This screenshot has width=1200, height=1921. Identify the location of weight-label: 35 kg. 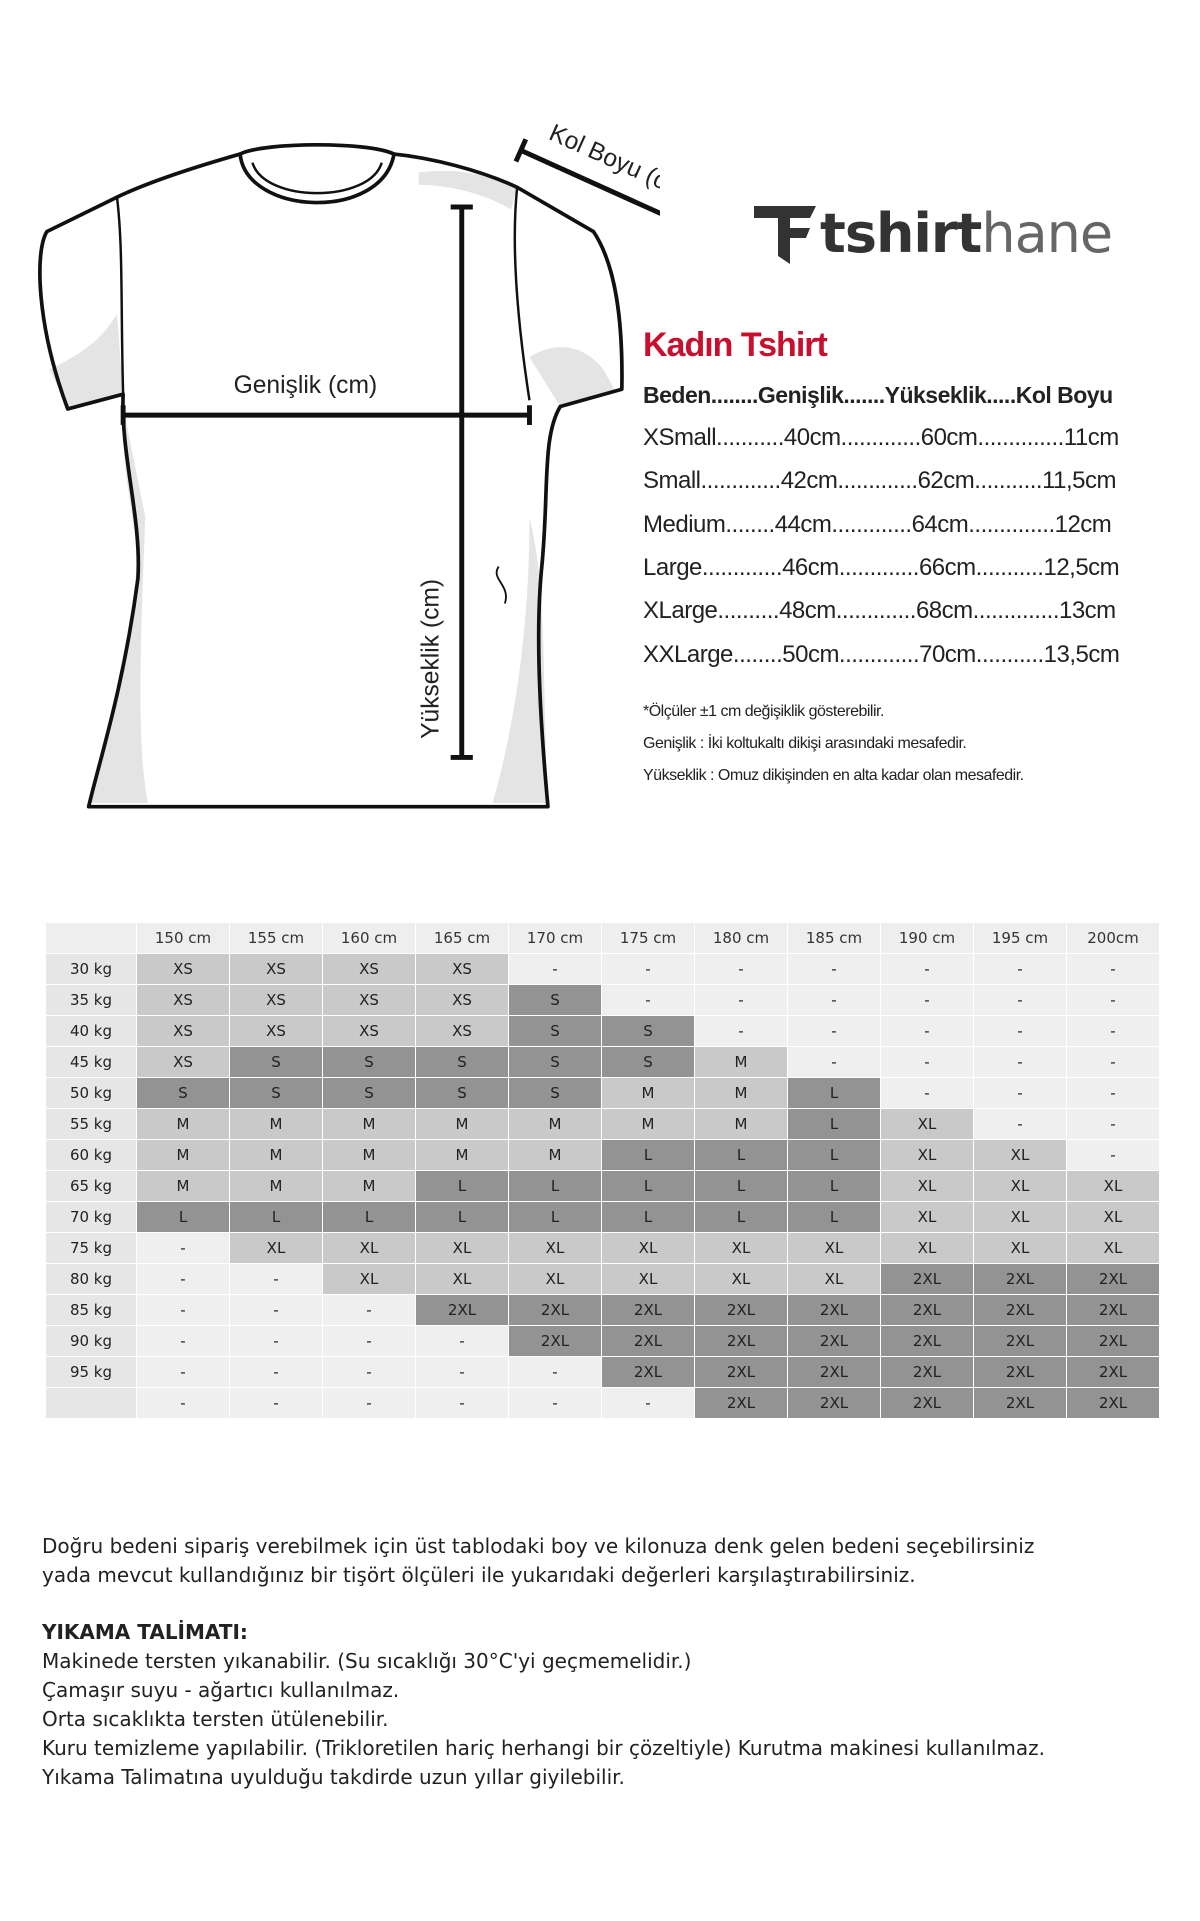
(91, 1000).